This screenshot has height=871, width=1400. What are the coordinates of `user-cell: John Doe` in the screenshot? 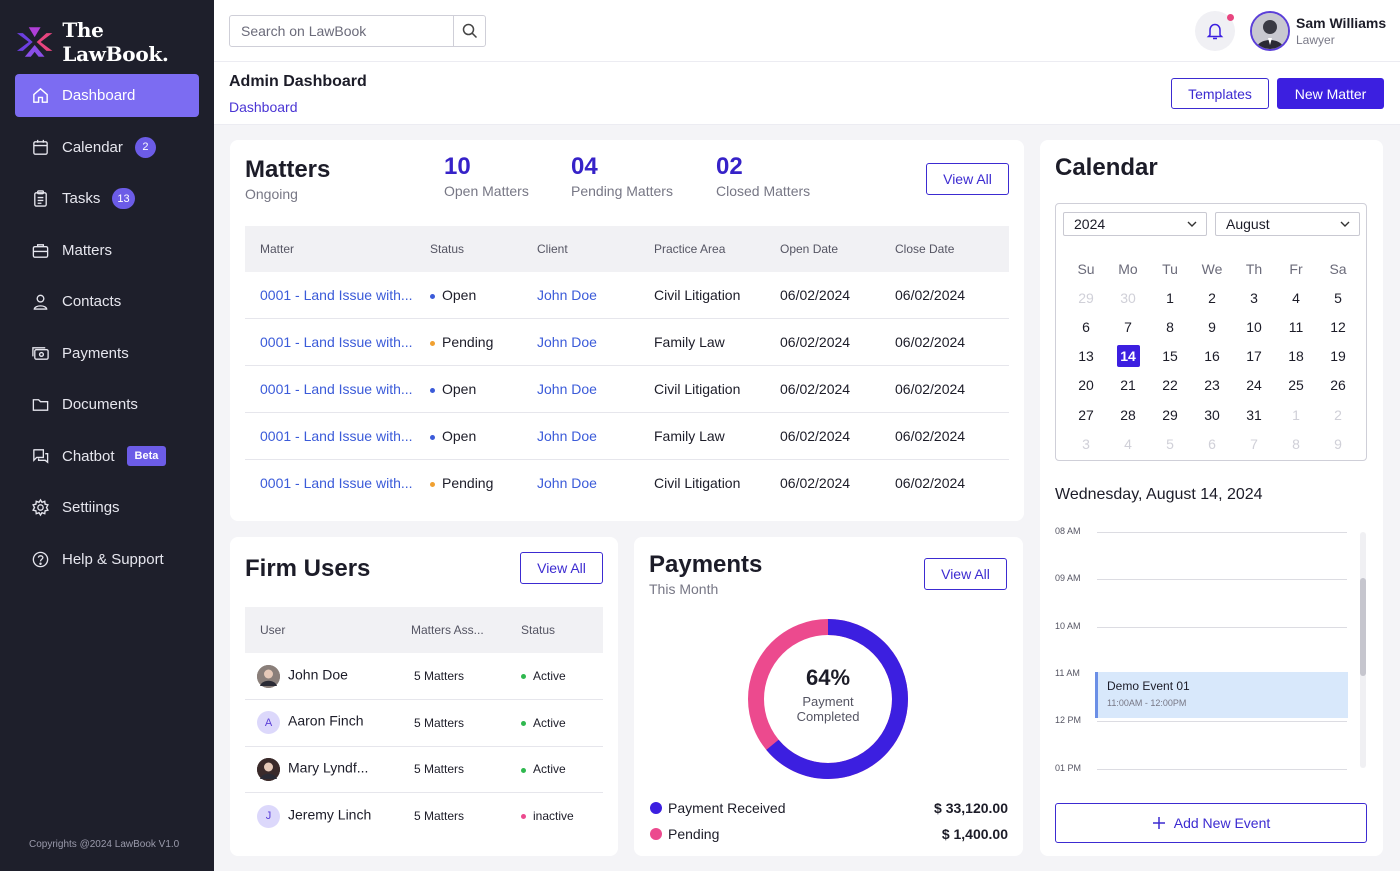 It's located at (328, 676).